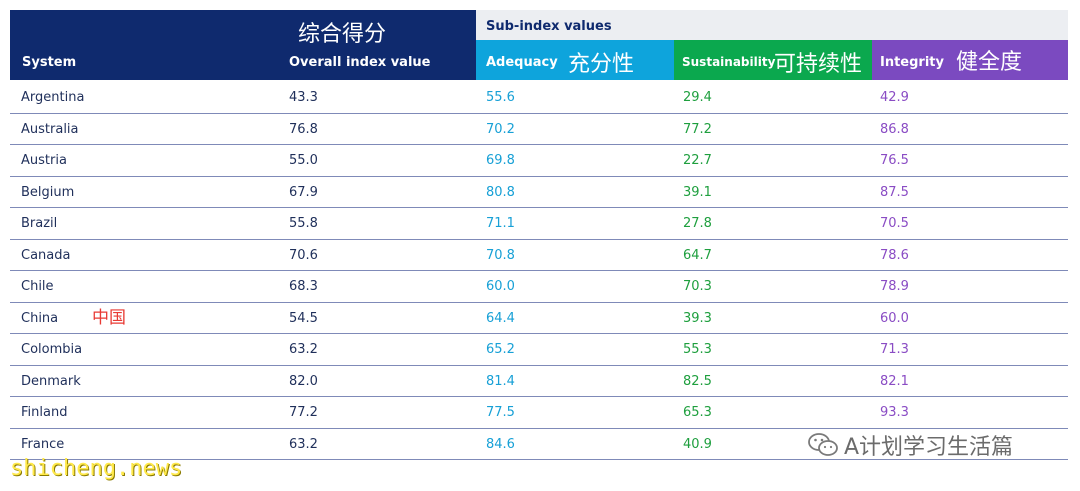  What do you see at coordinates (894, 286) in the screenshot?
I see `integrity-cell: 78.9` at bounding box center [894, 286].